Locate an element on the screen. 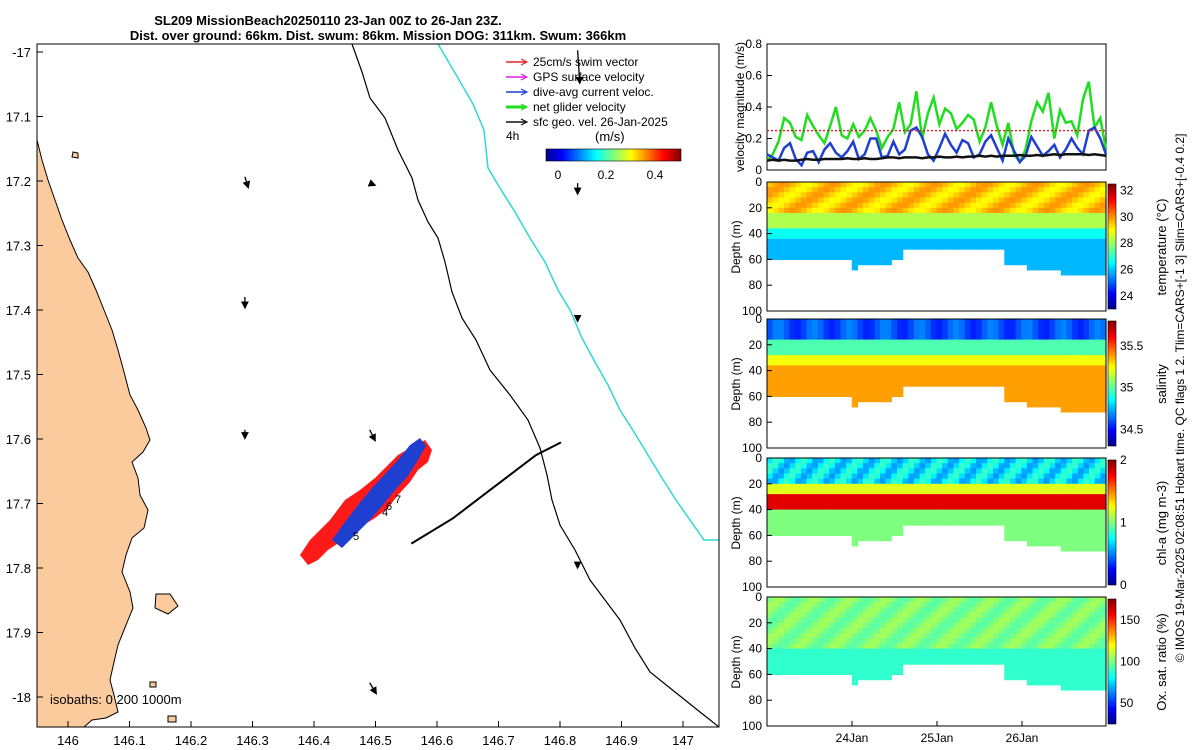 This screenshot has width=1200, height=750. track-label: 7 is located at coordinates (398, 500).